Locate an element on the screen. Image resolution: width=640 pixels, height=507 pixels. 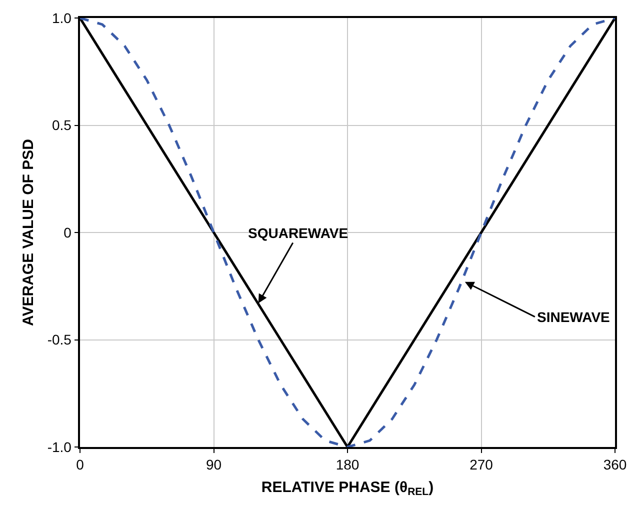
annotation: SINEWAVE is located at coordinates (573, 317).